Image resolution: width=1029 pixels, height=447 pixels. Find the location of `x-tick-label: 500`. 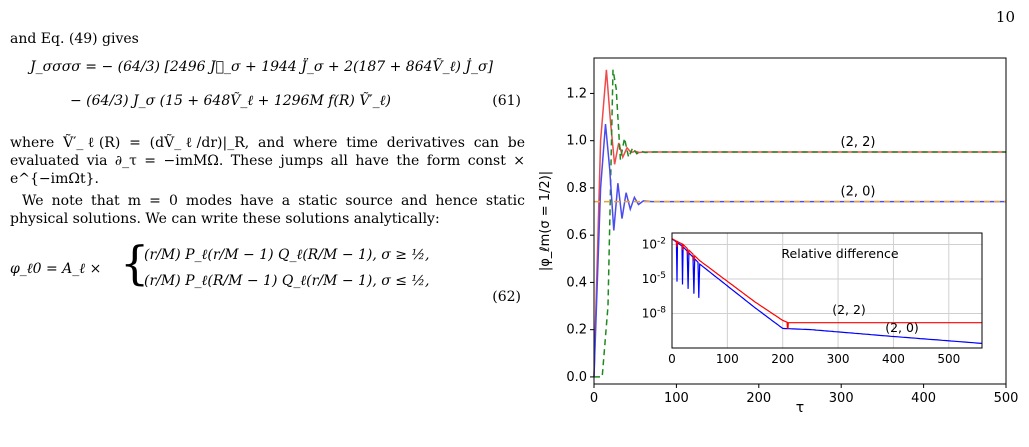

x-tick-label: 500 is located at coordinates (1006, 398).